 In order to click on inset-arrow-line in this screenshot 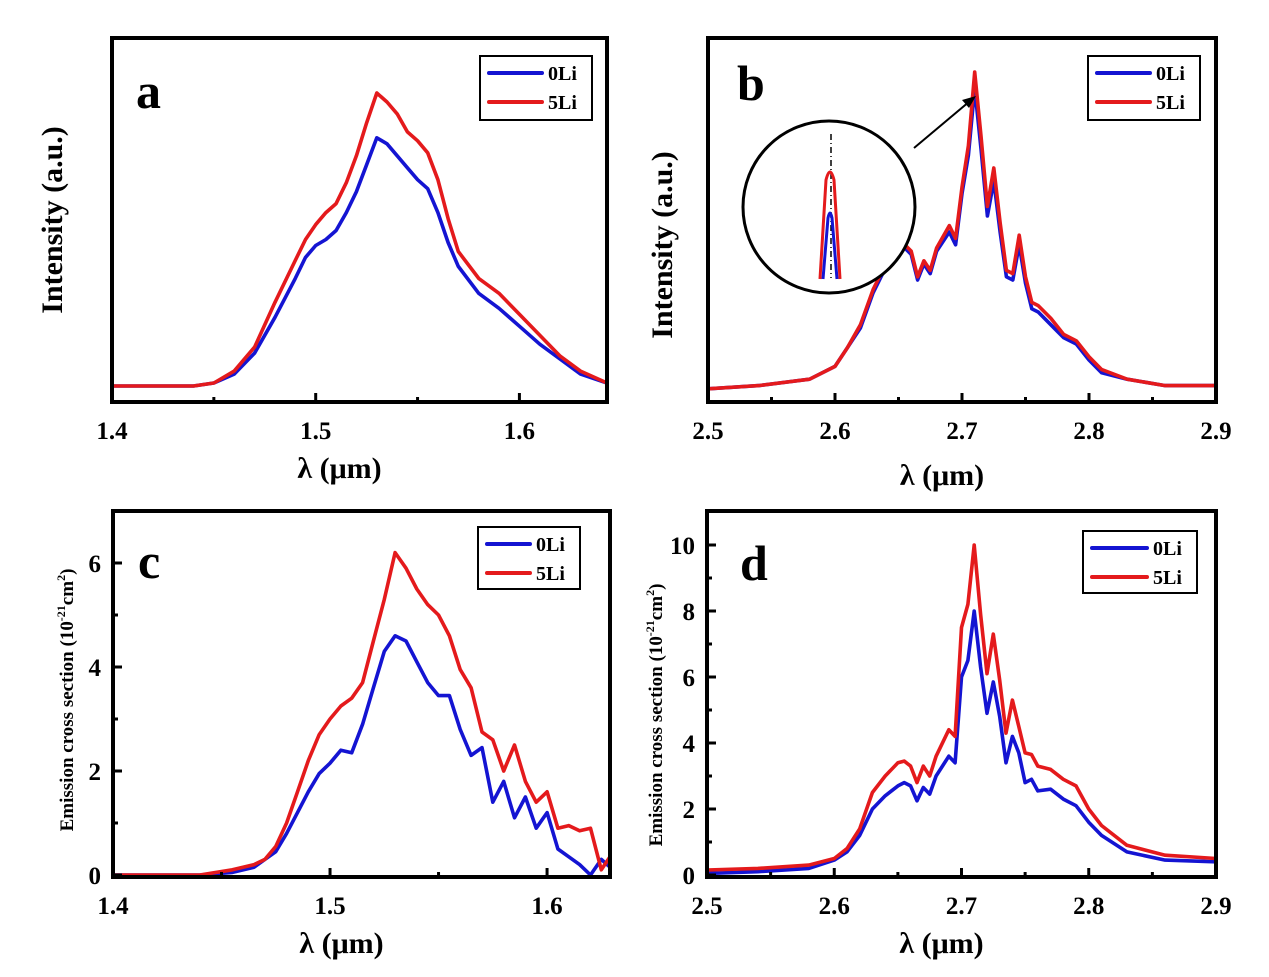, I will do `click(942, 124)`.